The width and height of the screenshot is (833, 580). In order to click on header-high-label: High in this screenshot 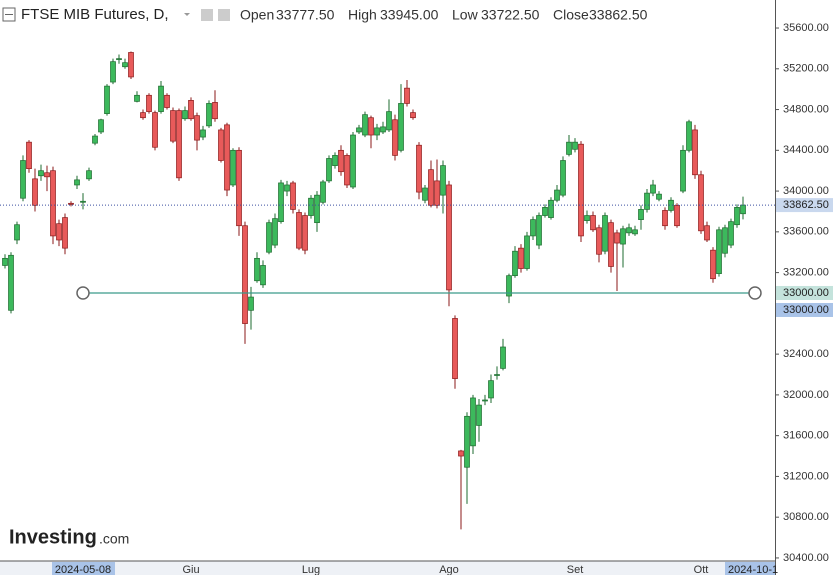, I will do `click(362, 15)`.